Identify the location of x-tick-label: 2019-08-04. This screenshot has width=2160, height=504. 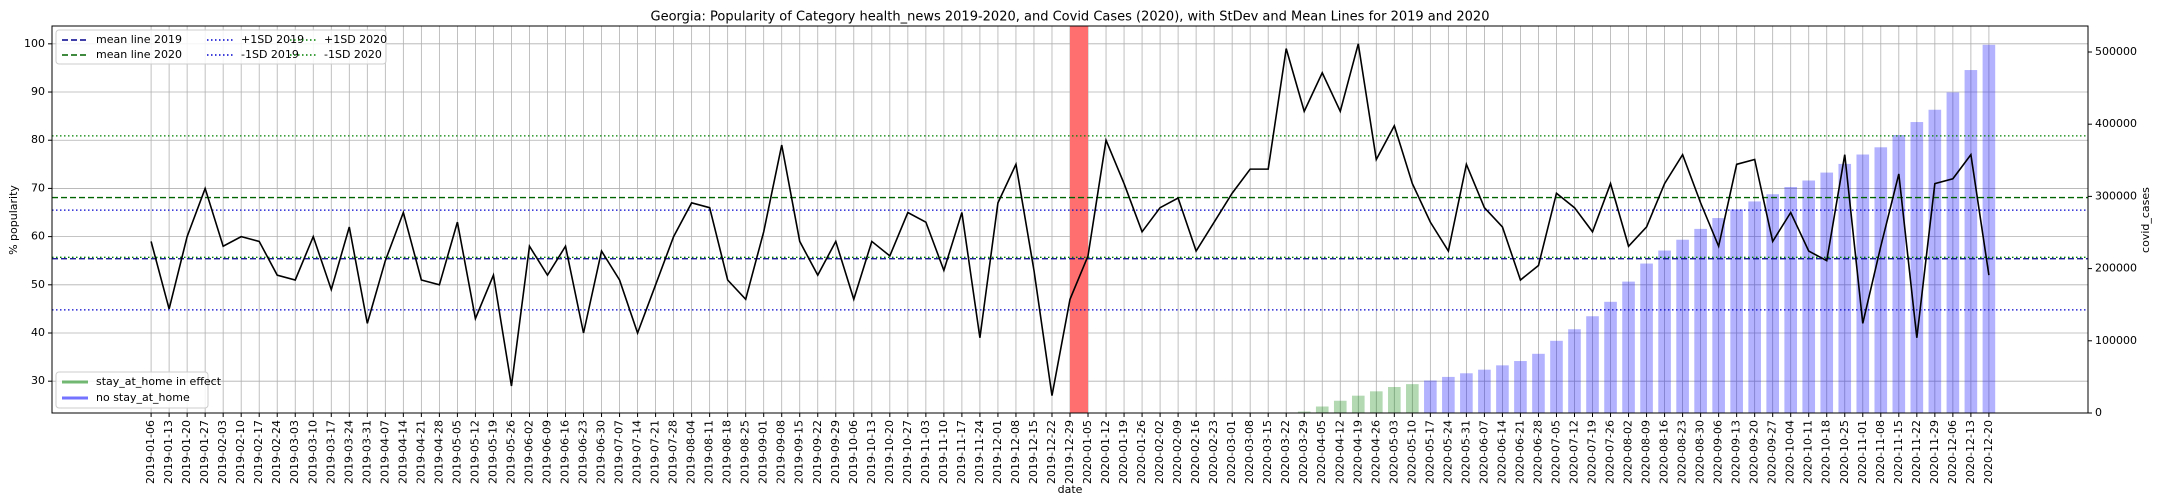
(691, 452).